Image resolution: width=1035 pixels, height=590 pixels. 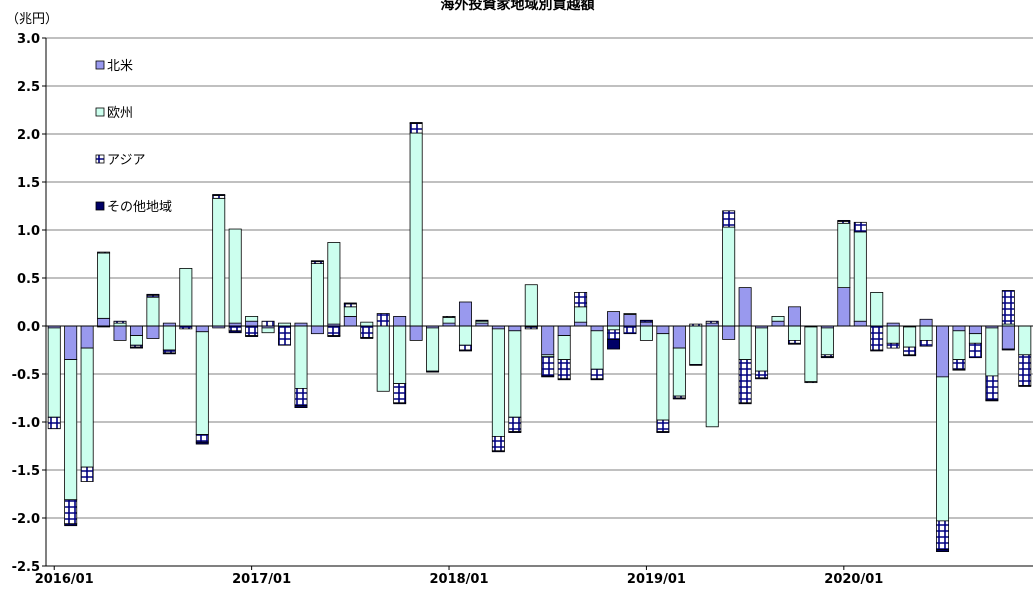 I want to click on y-tick-label: 3.0, so click(x=28, y=39).